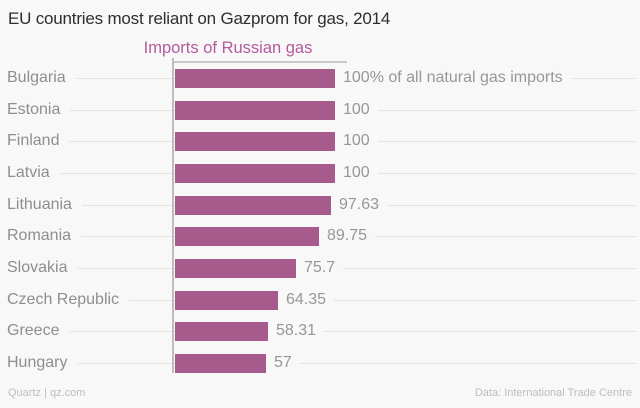  I want to click on category-label: Lithuania, so click(44, 205).